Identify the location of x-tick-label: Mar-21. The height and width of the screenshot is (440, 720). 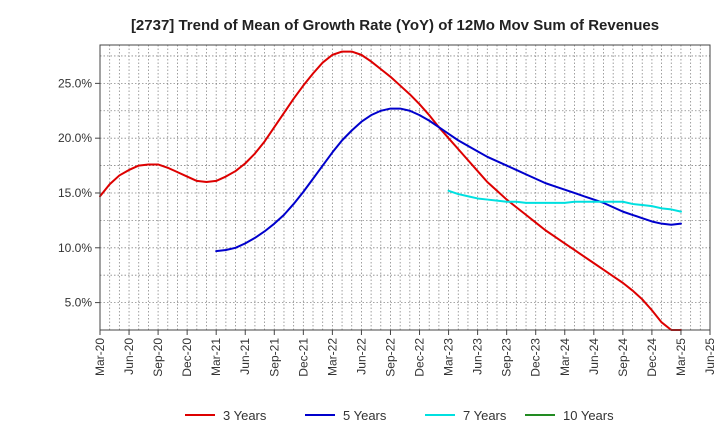
(216, 357).